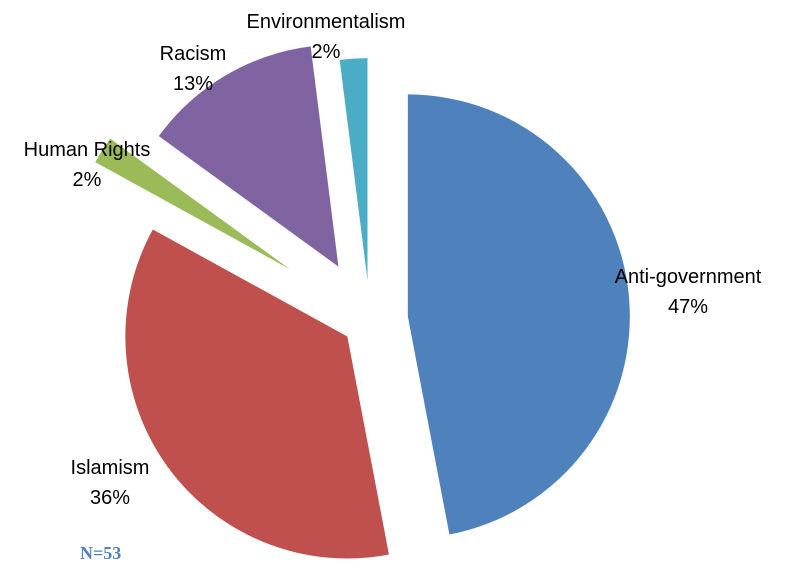 This screenshot has height=586, width=788. What do you see at coordinates (326, 22) in the screenshot?
I see `slice-category-text: Environmentalism` at bounding box center [326, 22].